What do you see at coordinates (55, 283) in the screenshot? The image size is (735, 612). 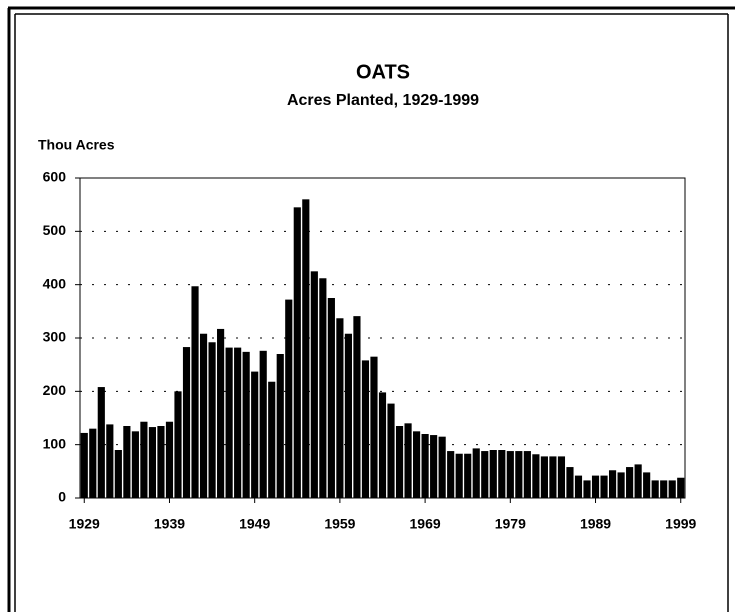 I see `y-tick-label: 400` at bounding box center [55, 283].